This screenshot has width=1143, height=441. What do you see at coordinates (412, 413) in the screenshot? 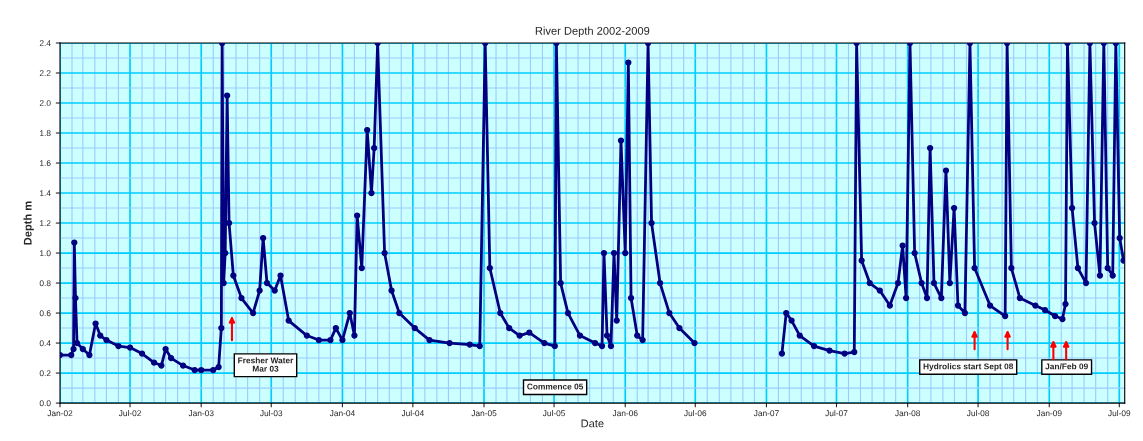
I see `x-tick-label: Jul-04` at bounding box center [412, 413].